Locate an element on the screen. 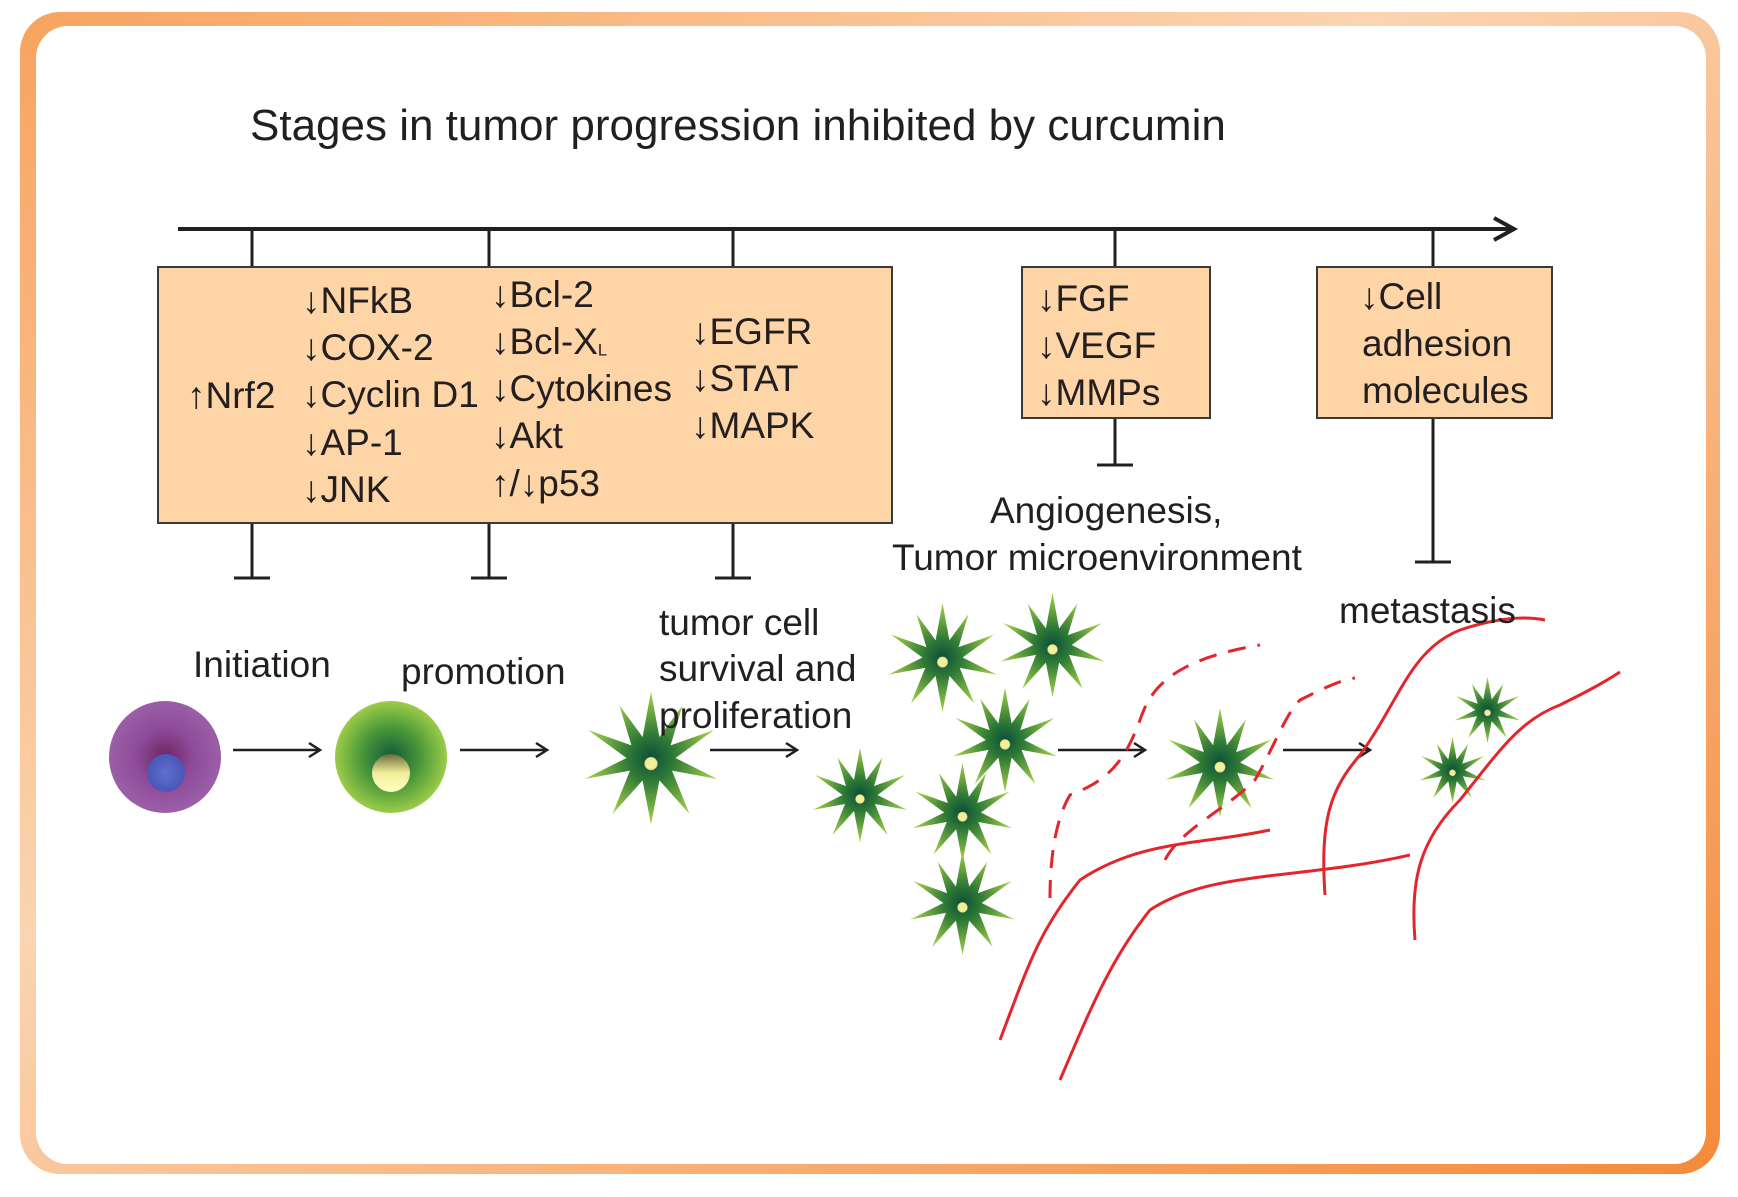 The image size is (1738, 1197). nfkb-label: ↓NFkB is located at coordinates (357, 300).